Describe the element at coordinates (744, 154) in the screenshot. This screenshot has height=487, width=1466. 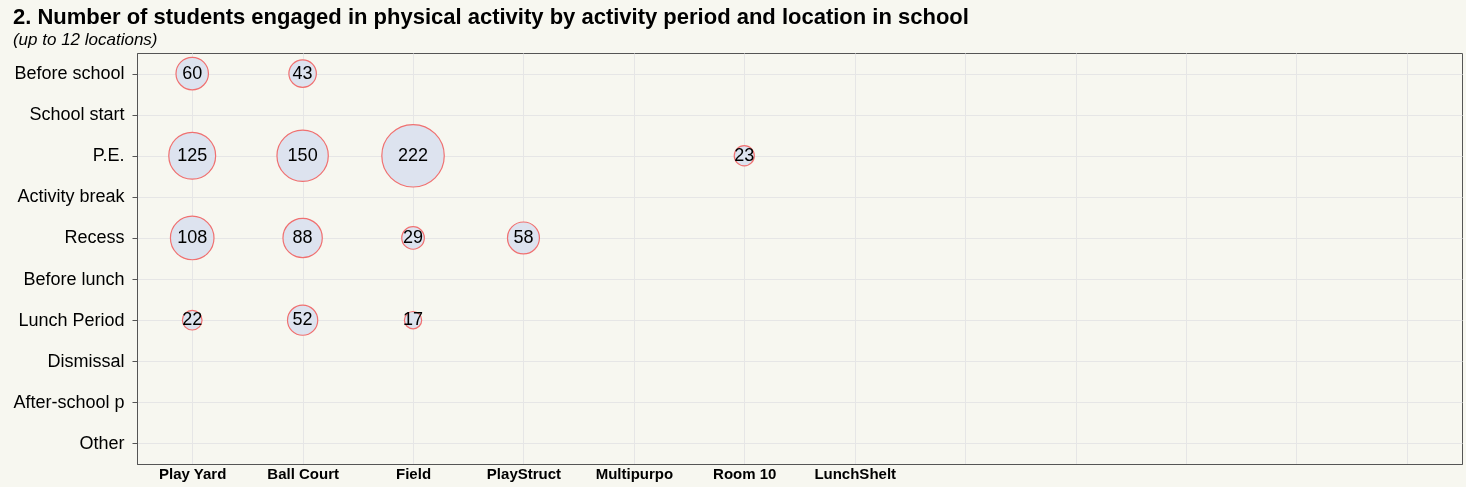
I see `data-label: 23` at that location.